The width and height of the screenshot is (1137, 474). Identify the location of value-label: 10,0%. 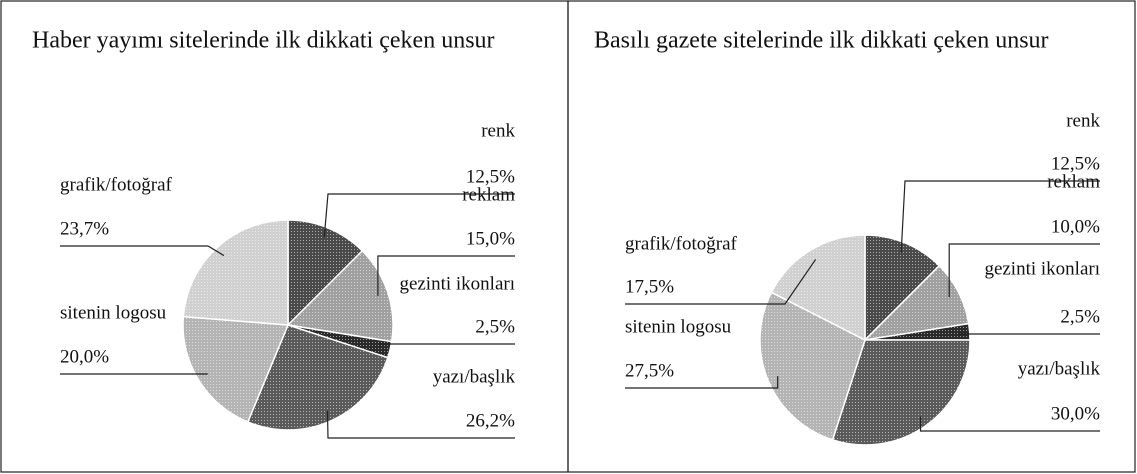
(1075, 226).